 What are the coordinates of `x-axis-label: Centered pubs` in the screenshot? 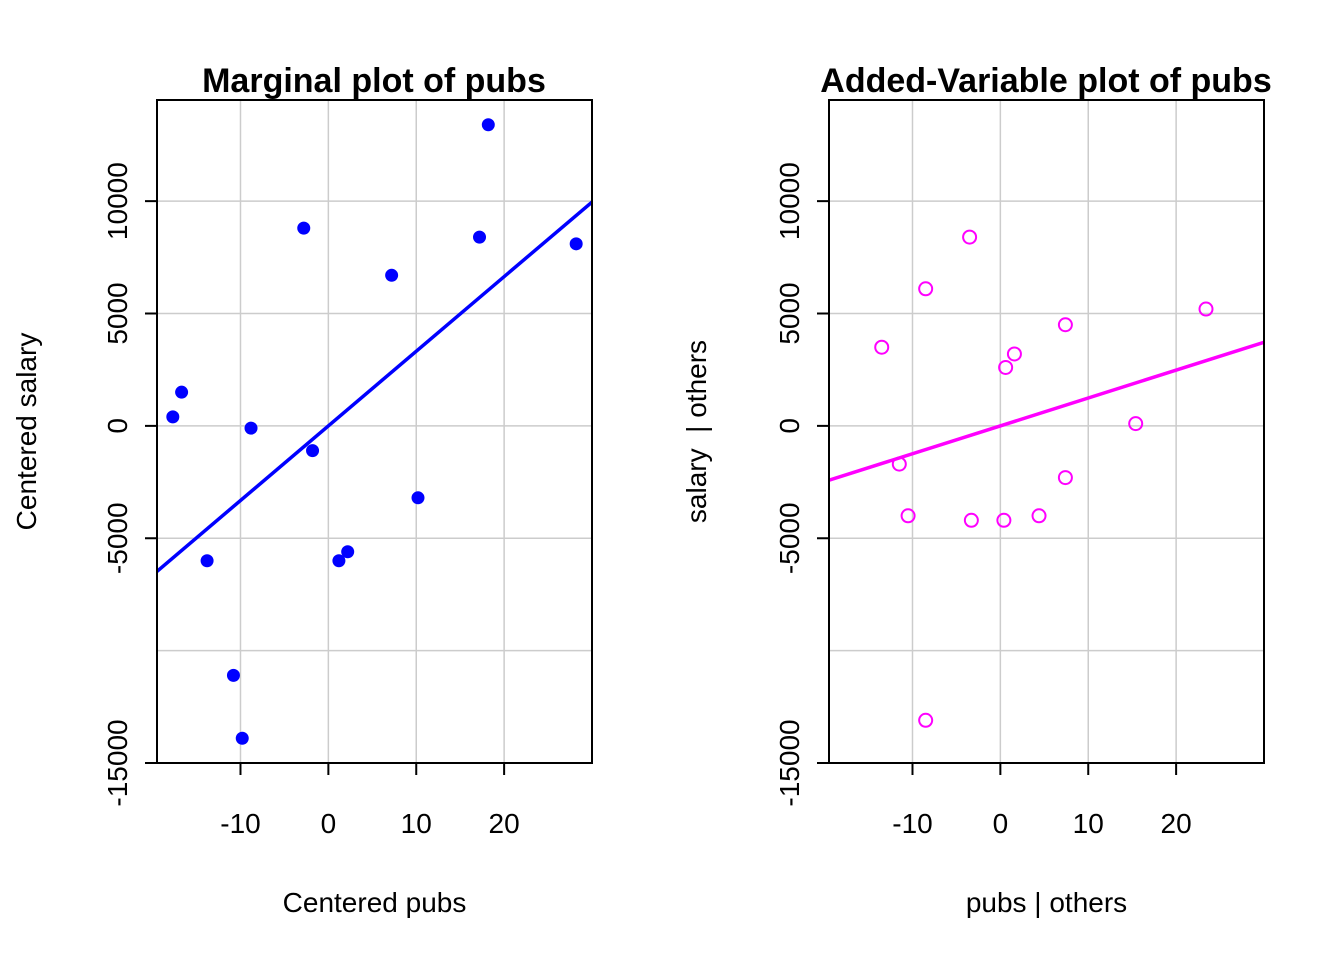 It's located at (375, 902).